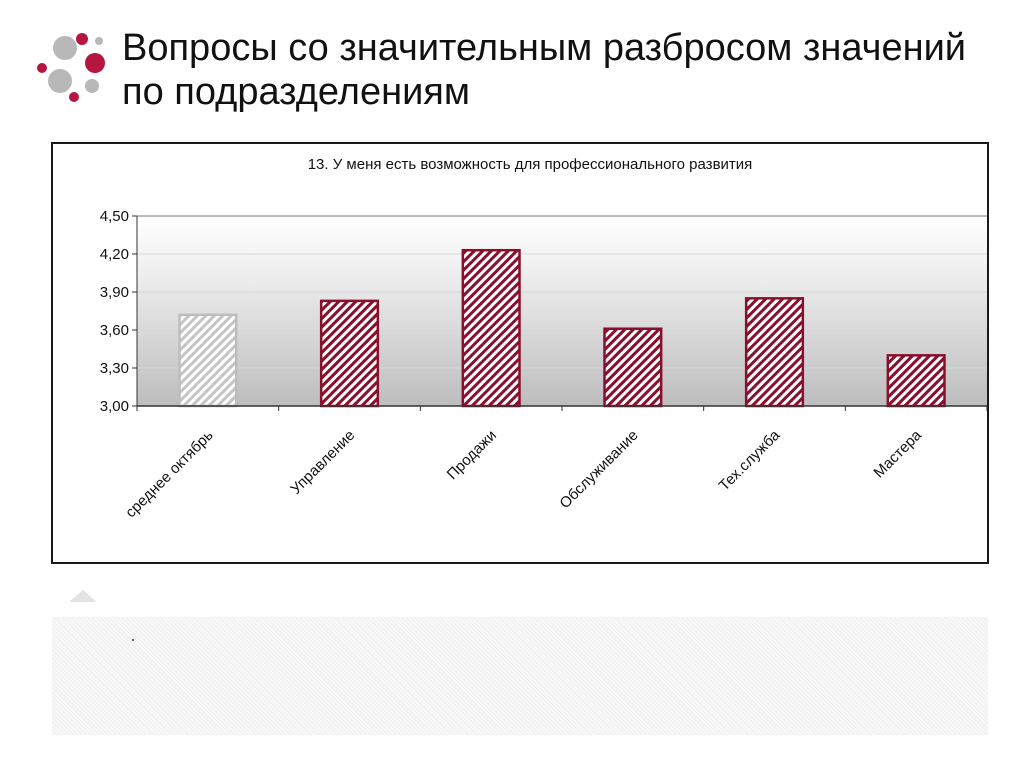 Image resolution: width=1024 pixels, height=768 pixels. Describe the element at coordinates (520, 676) in the screenshot. I see `notes-area` at that location.